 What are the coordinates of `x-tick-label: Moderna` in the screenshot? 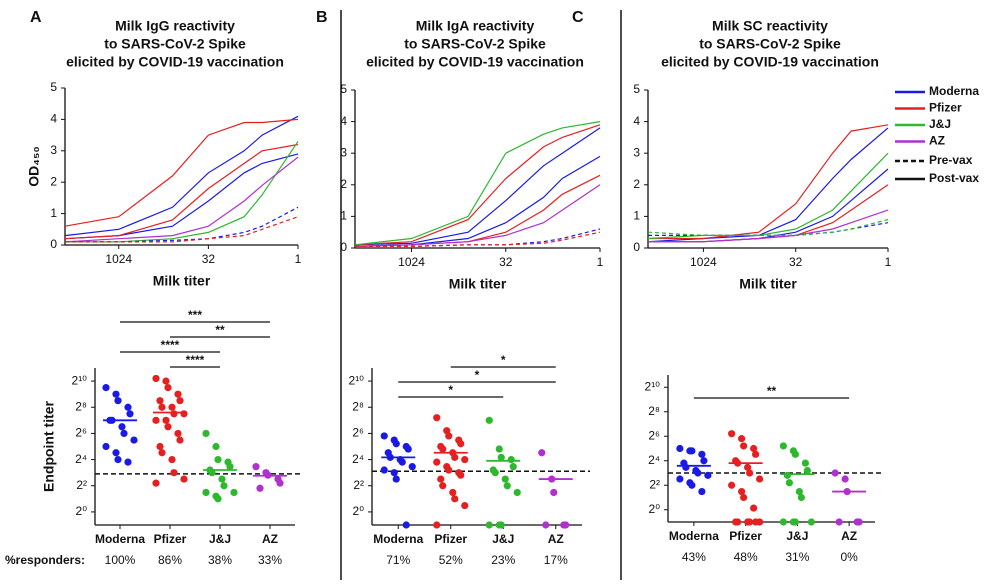 It's located at (398, 539).